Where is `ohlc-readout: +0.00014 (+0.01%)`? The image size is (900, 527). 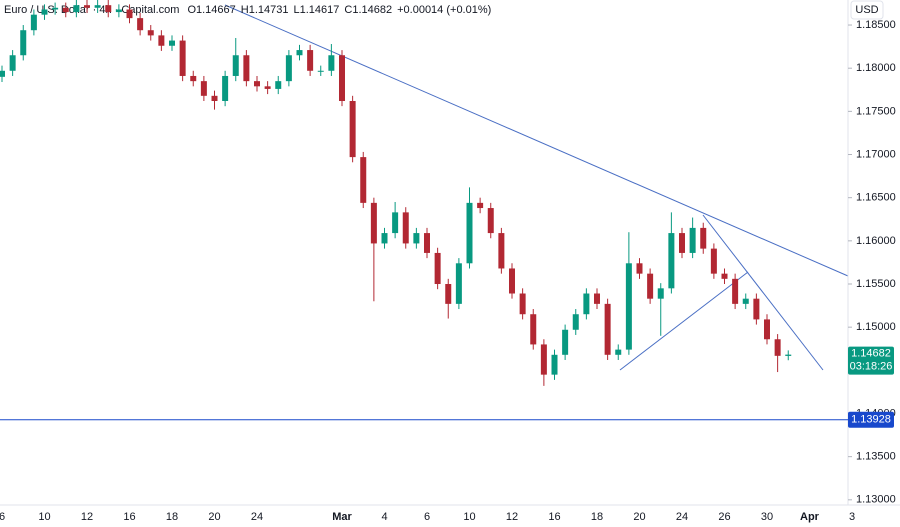 ohlc-readout: +0.00014 (+0.01%) is located at coordinates (444, 10).